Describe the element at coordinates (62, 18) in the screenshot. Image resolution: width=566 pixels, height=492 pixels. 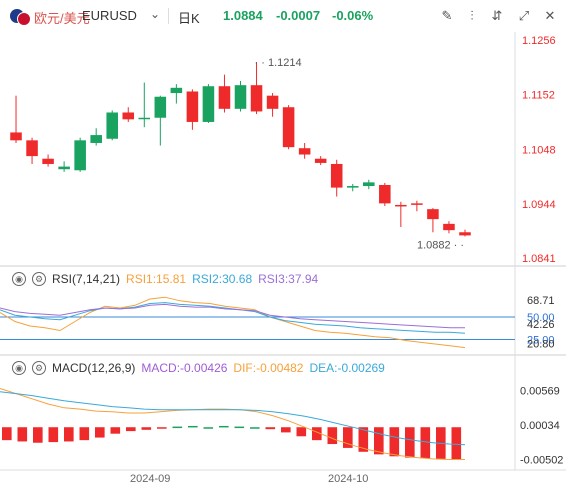
I see `symbol-name: 欧元/美元` at that location.